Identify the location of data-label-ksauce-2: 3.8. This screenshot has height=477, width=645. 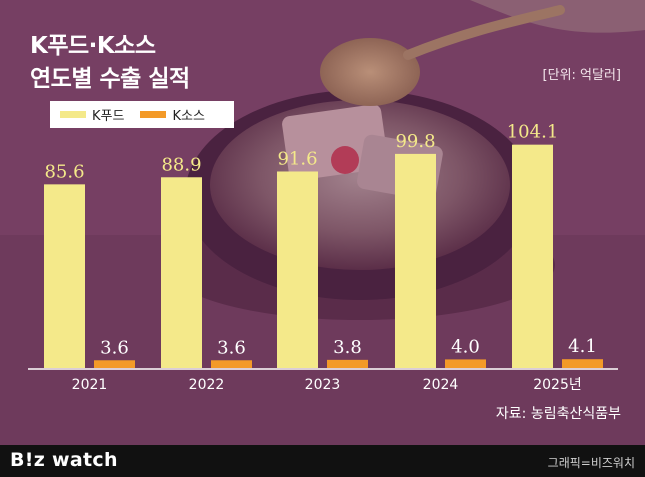
(347, 347).